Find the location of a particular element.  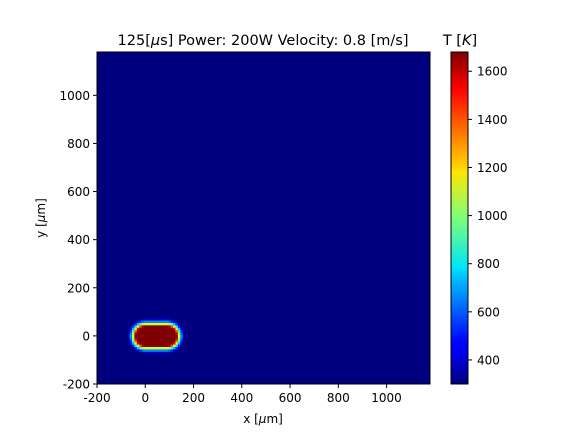

y-tick-label: 400 is located at coordinates (78, 240).